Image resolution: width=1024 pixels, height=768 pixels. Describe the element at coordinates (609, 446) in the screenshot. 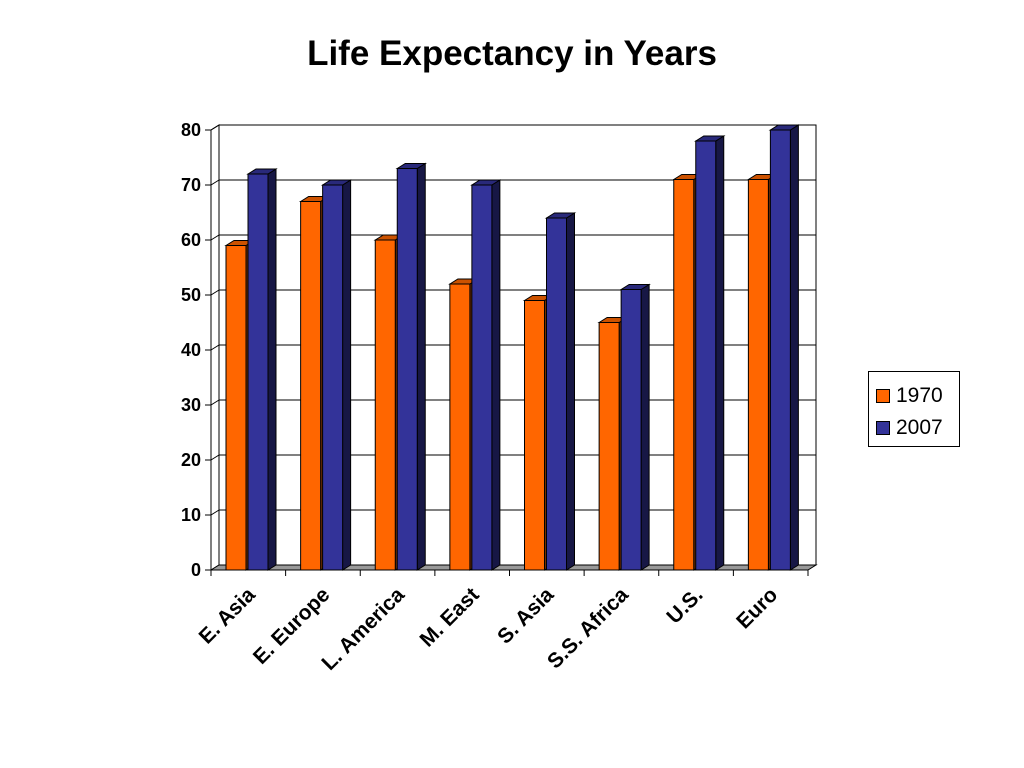

I see `bar-1970-s-s-africa` at that location.